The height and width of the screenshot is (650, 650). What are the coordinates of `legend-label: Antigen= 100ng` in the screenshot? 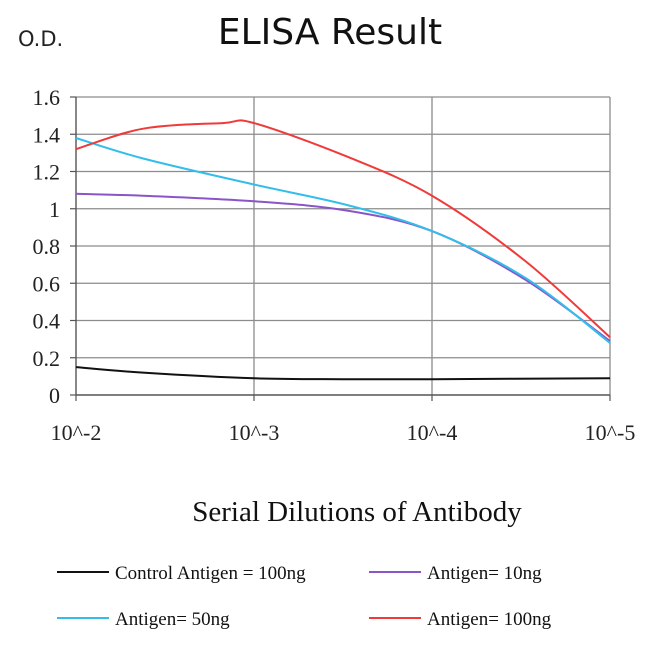 It's located at (489, 619).